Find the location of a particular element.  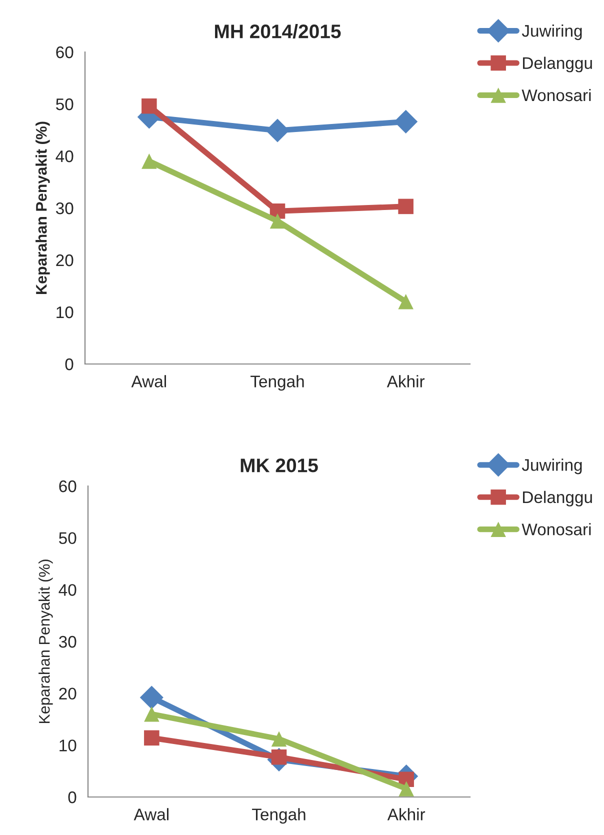

chart-title: MH 2014/2015 is located at coordinates (278, 31).